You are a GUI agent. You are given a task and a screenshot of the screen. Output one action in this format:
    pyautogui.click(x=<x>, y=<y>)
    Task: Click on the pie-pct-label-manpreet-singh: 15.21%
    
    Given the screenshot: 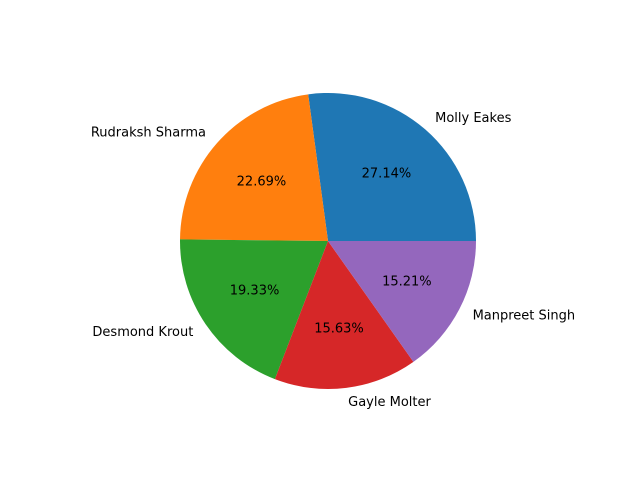 What is the action you would take?
    pyautogui.click(x=407, y=281)
    